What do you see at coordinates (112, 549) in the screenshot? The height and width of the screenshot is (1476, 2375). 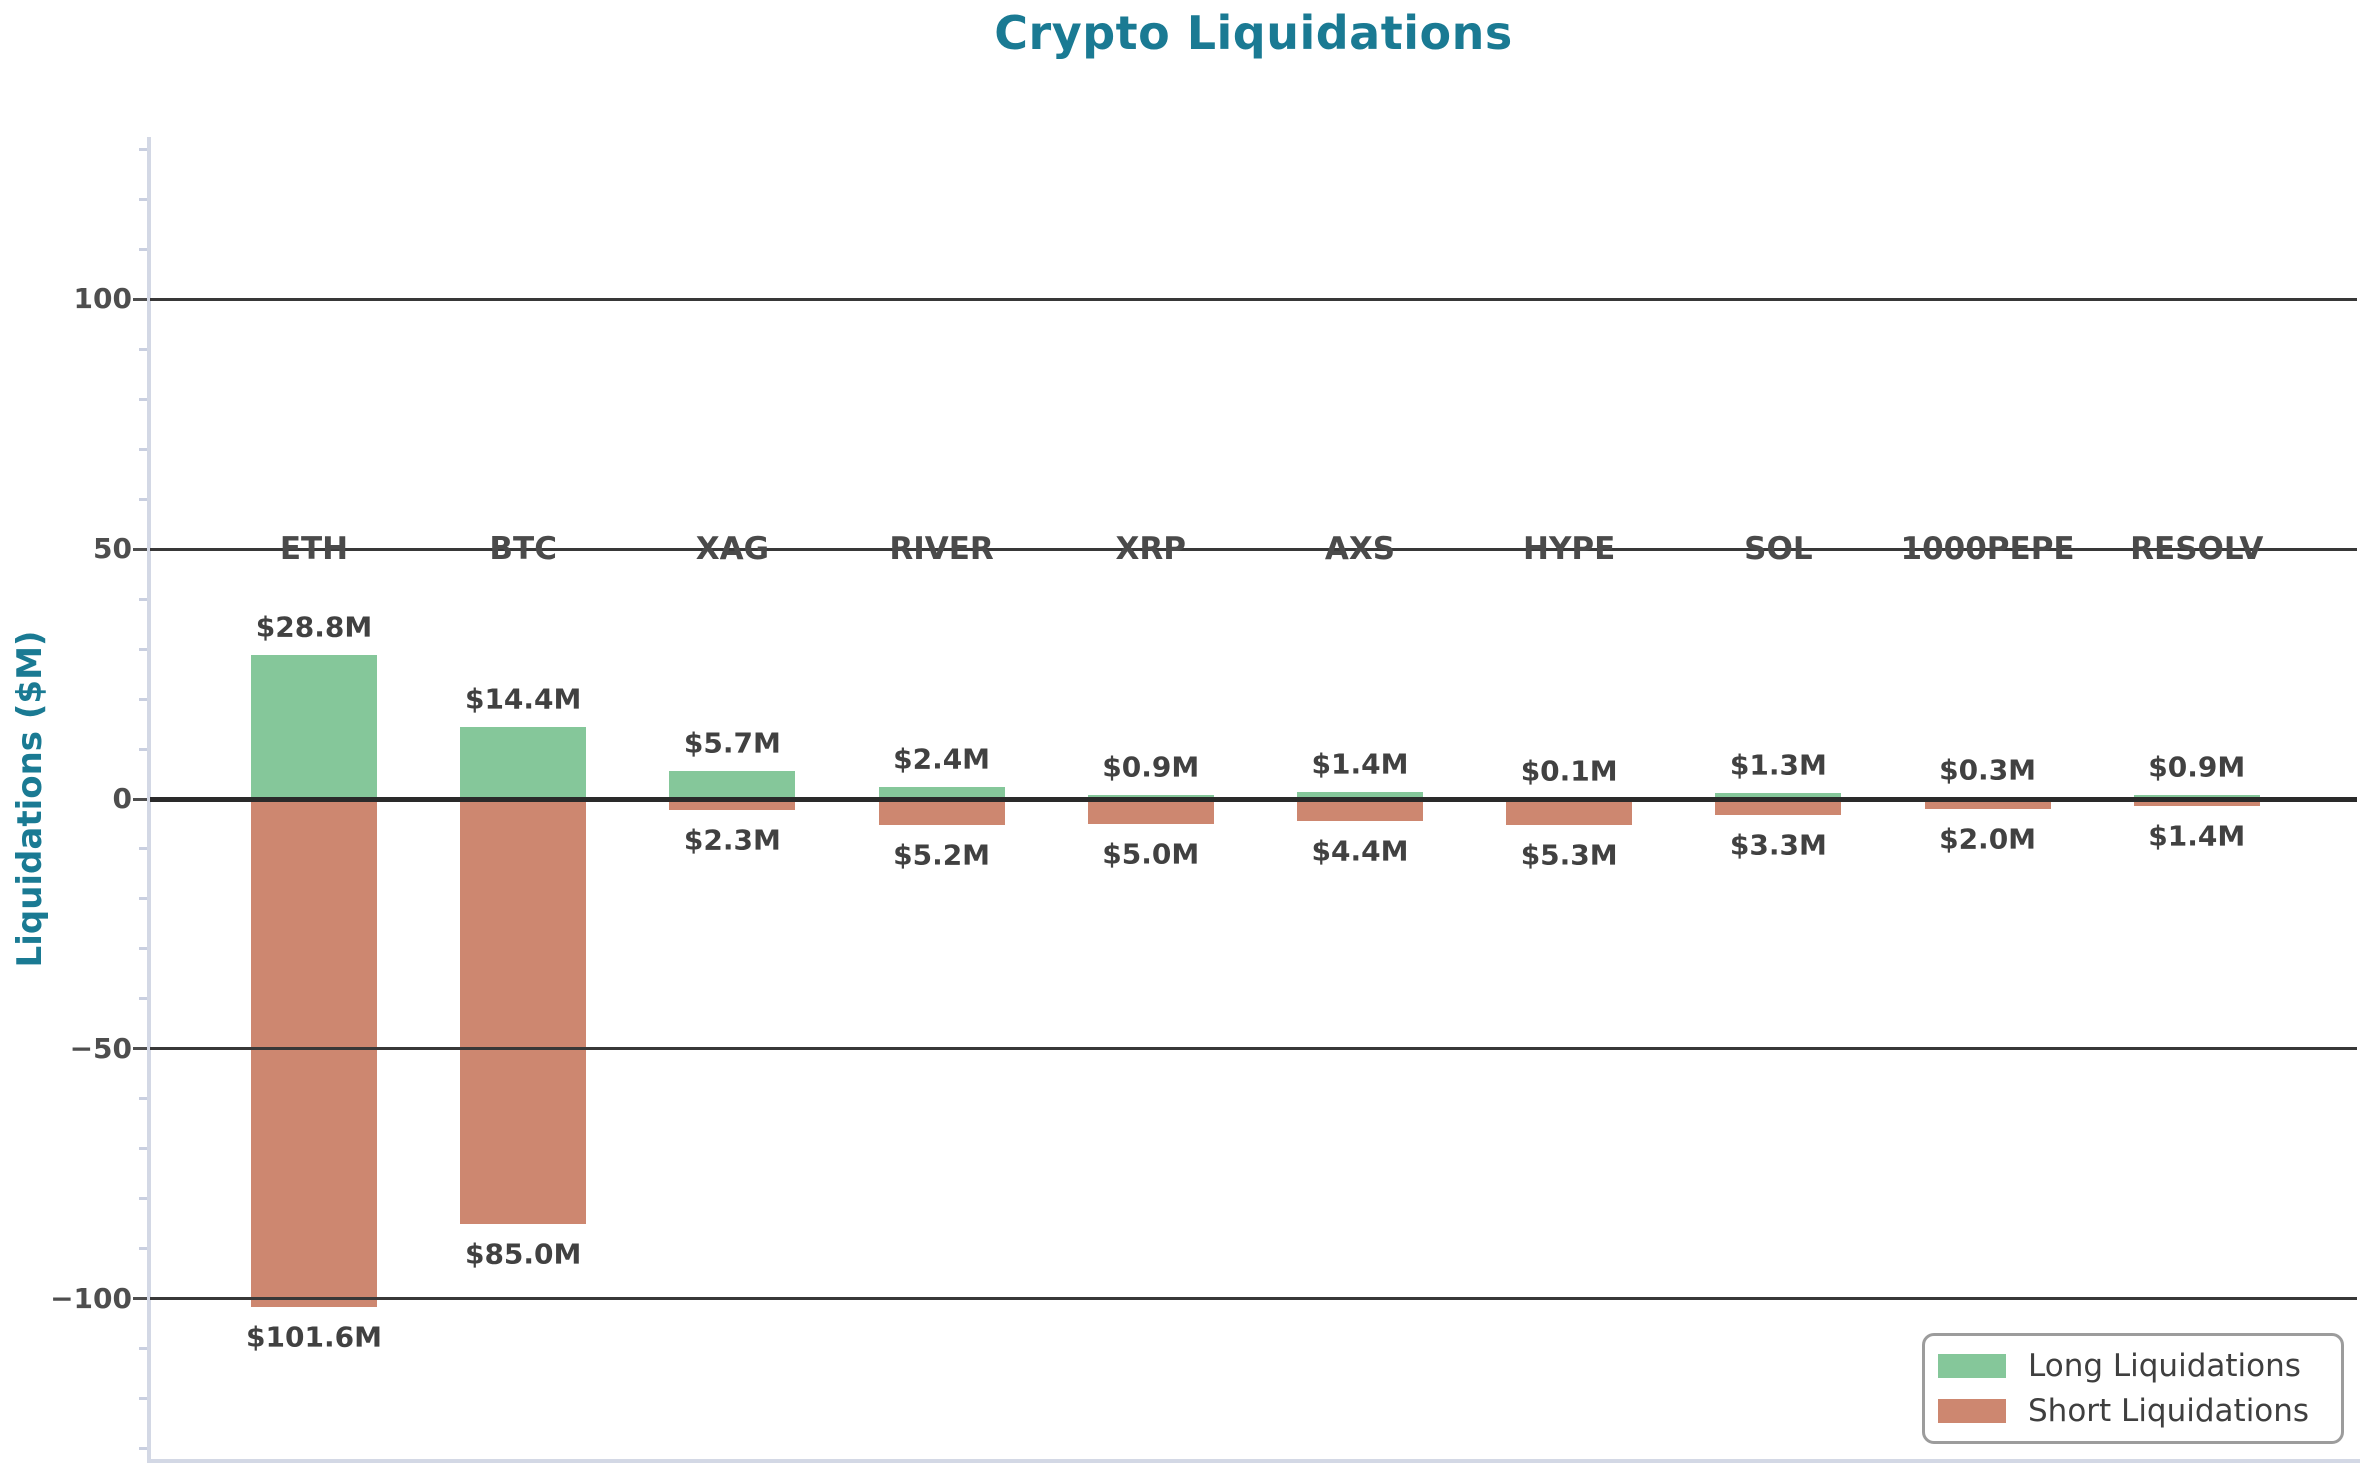 I see `y-tick-label-50: 50` at bounding box center [112, 549].